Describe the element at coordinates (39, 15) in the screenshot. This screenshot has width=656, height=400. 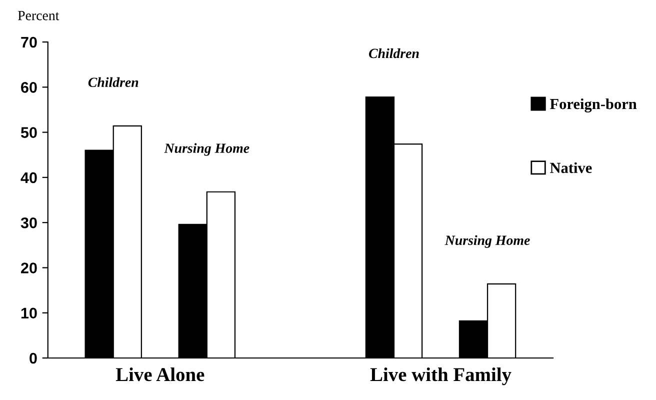
I see `y-axis-title: Percent` at that location.